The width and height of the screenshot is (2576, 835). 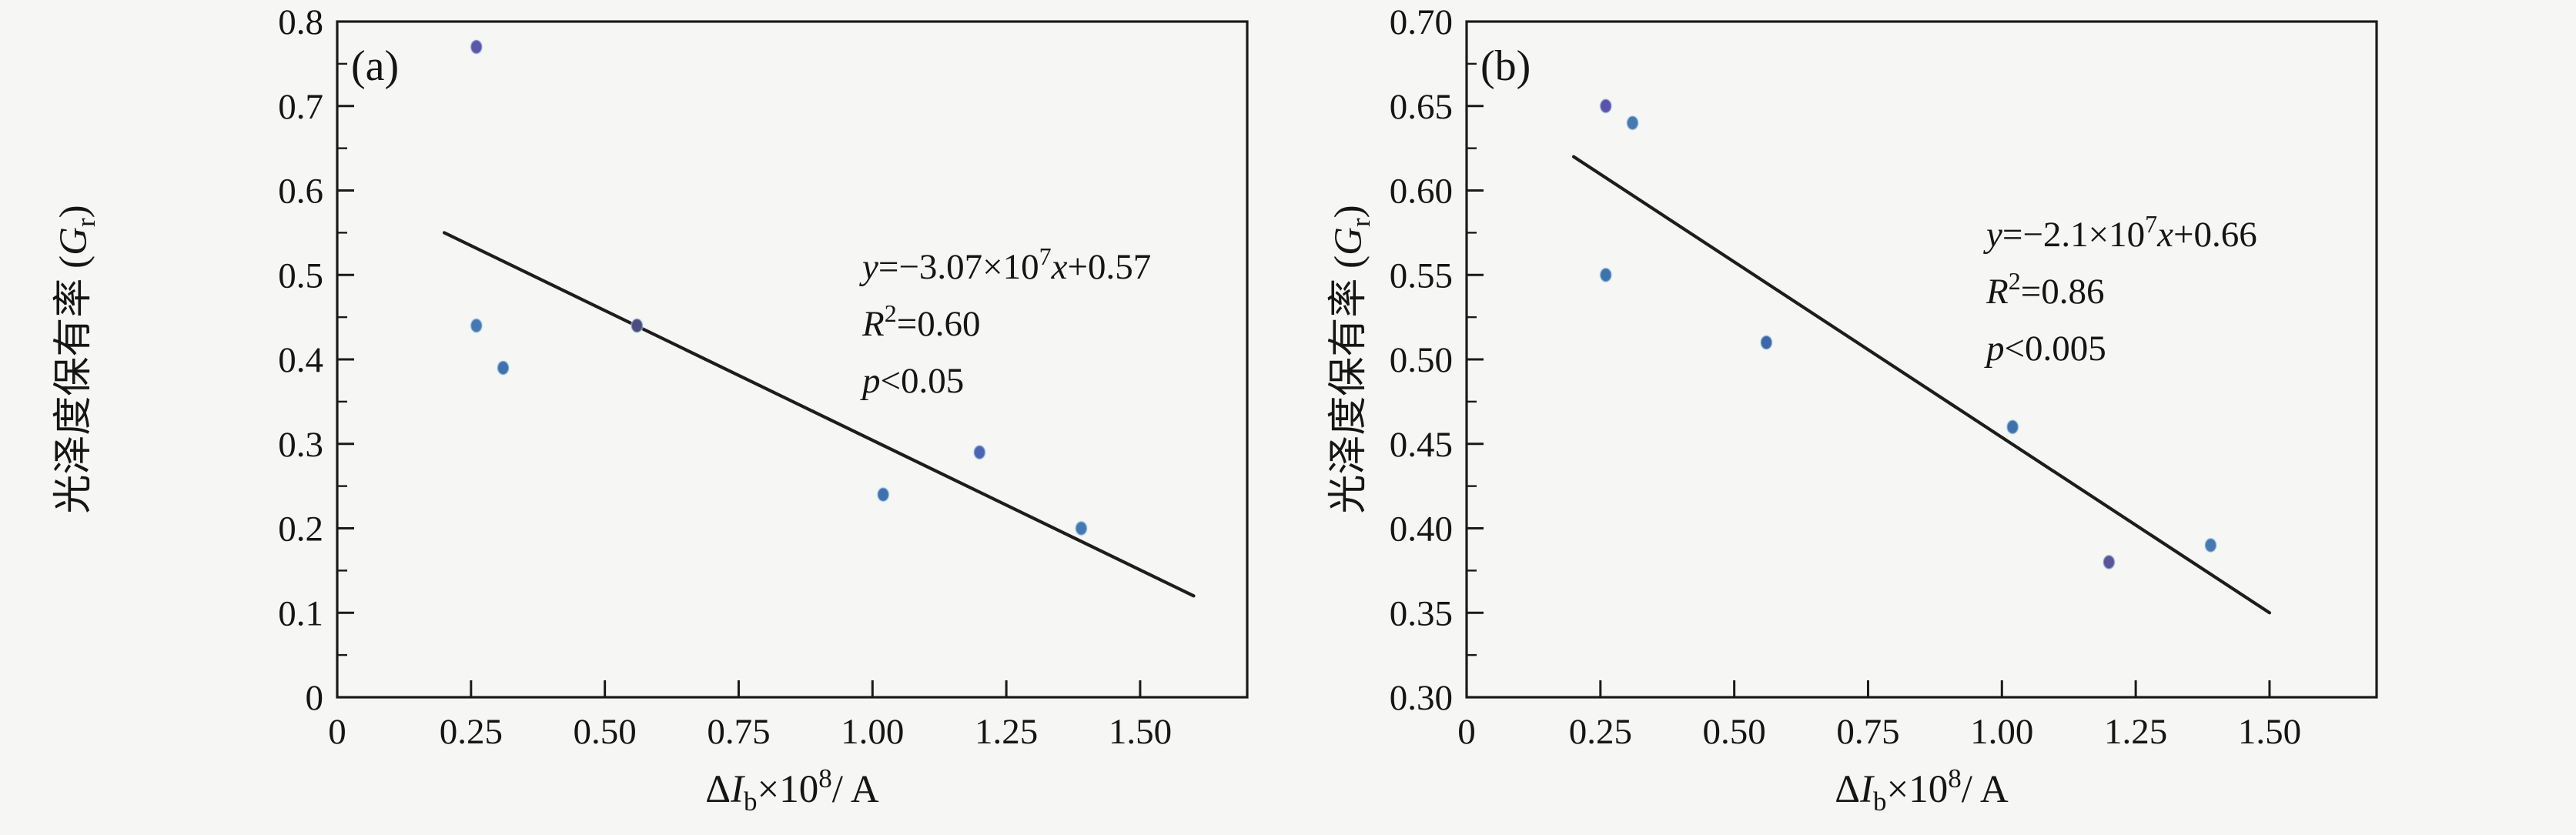 I want to click on y-tick-label: 0.50, so click(x=1422, y=360).